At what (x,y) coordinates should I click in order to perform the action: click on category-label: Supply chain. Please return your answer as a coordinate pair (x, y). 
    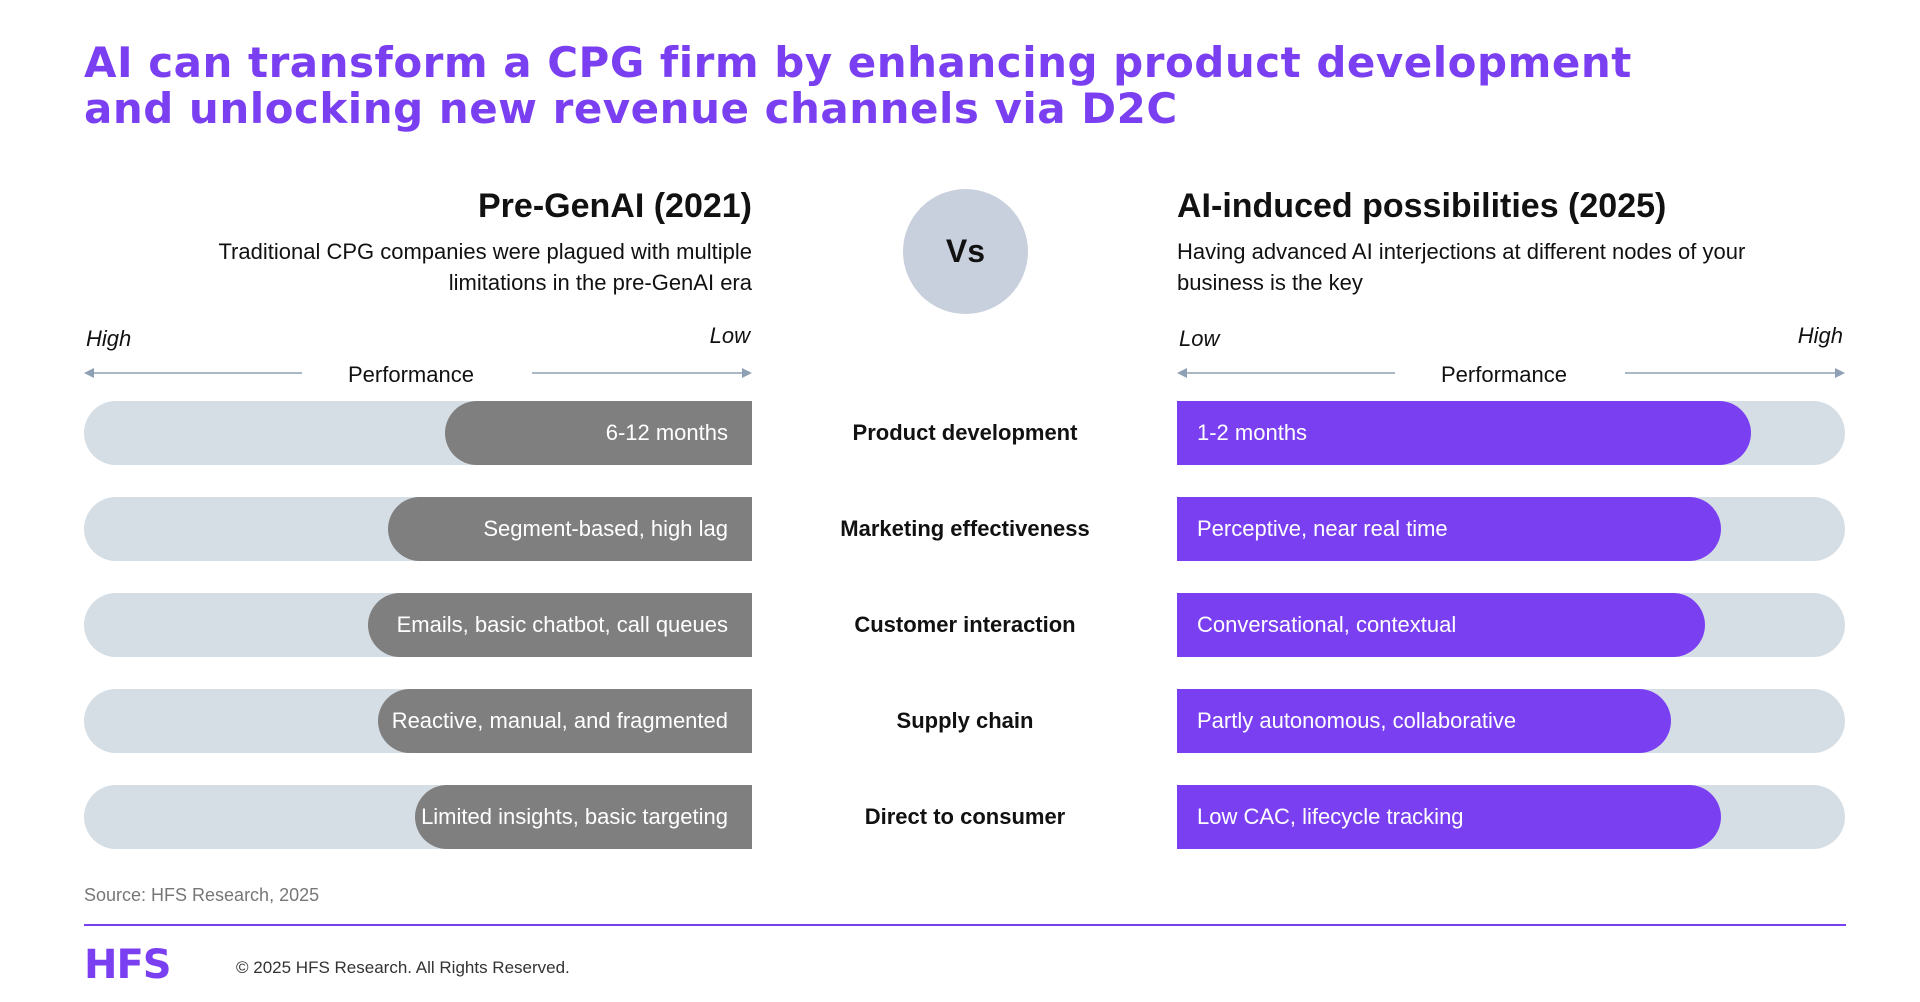
    Looking at the image, I should click on (965, 720).